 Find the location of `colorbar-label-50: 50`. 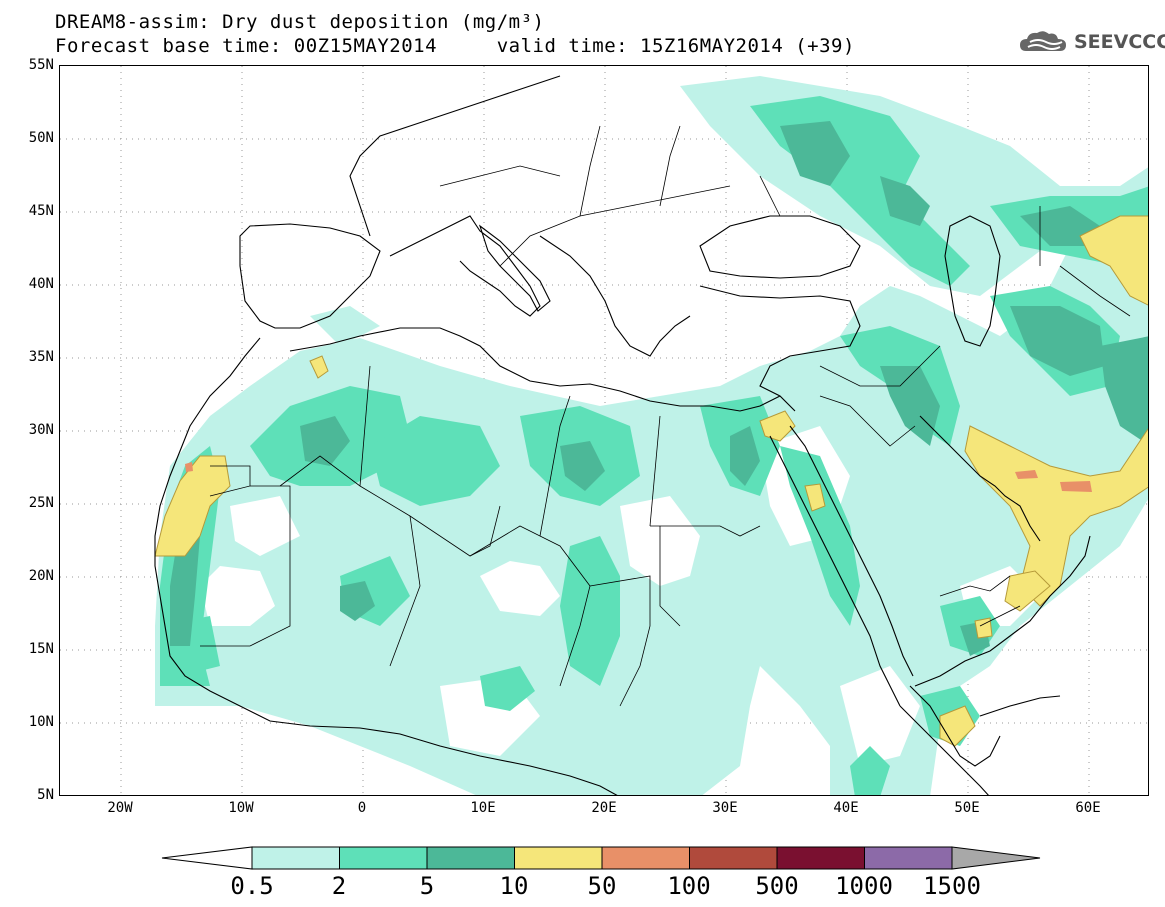

colorbar-label-50: 50 is located at coordinates (602, 886).